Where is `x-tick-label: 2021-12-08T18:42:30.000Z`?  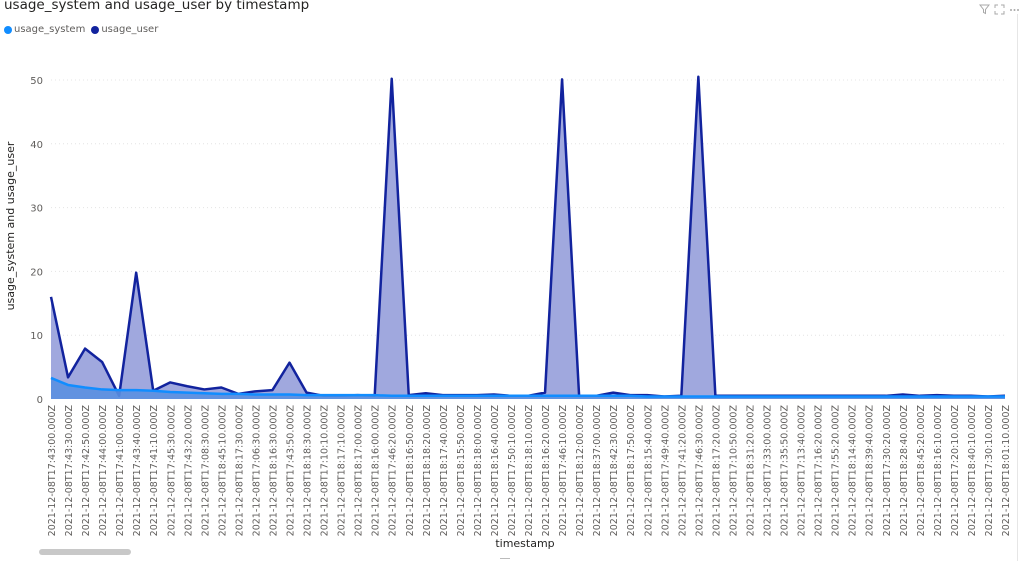
x-tick-label: 2021-12-08T18:42:30.000Z is located at coordinates (614, 471).